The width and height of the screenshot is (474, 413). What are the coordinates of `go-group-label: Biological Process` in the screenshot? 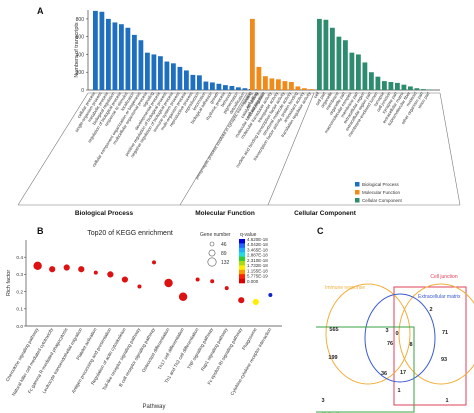 It's located at (104, 213).